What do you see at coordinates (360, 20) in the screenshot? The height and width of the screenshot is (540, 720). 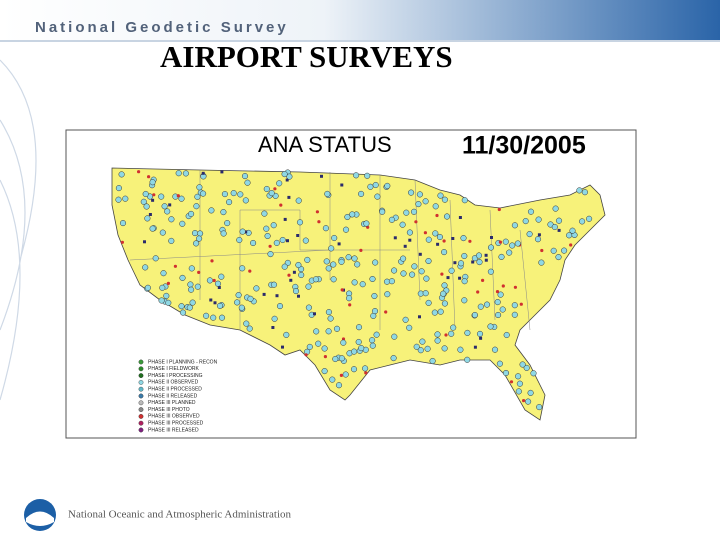 I see `header-band` at bounding box center [360, 20].